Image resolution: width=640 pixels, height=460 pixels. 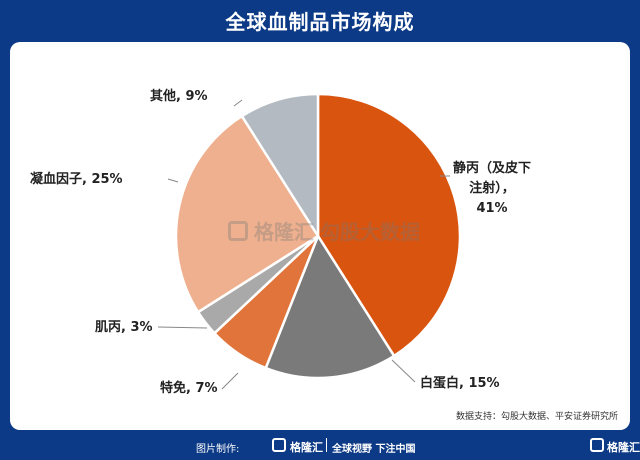 I want to click on slice-label: 其他, 9%, so click(x=179, y=96).